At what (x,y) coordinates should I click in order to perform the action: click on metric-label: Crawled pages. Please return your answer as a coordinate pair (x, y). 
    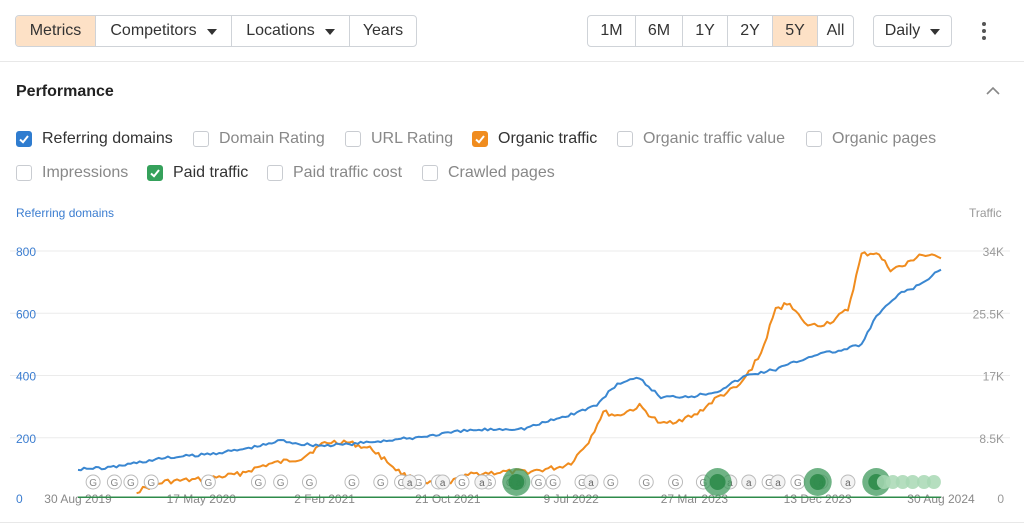
    Looking at the image, I should click on (501, 172).